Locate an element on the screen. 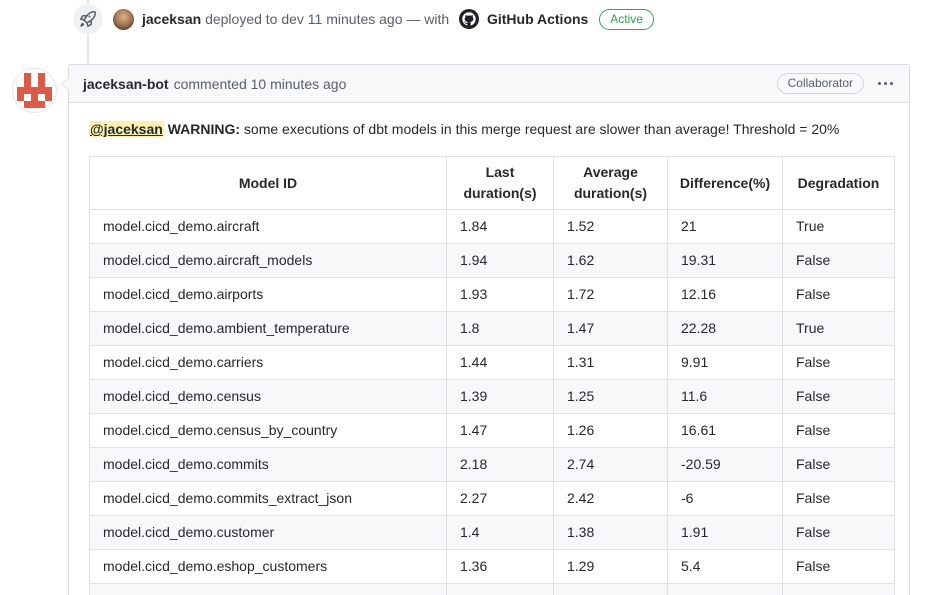 This screenshot has width=929, height=595. cell-difference: 5.4 is located at coordinates (725, 566).